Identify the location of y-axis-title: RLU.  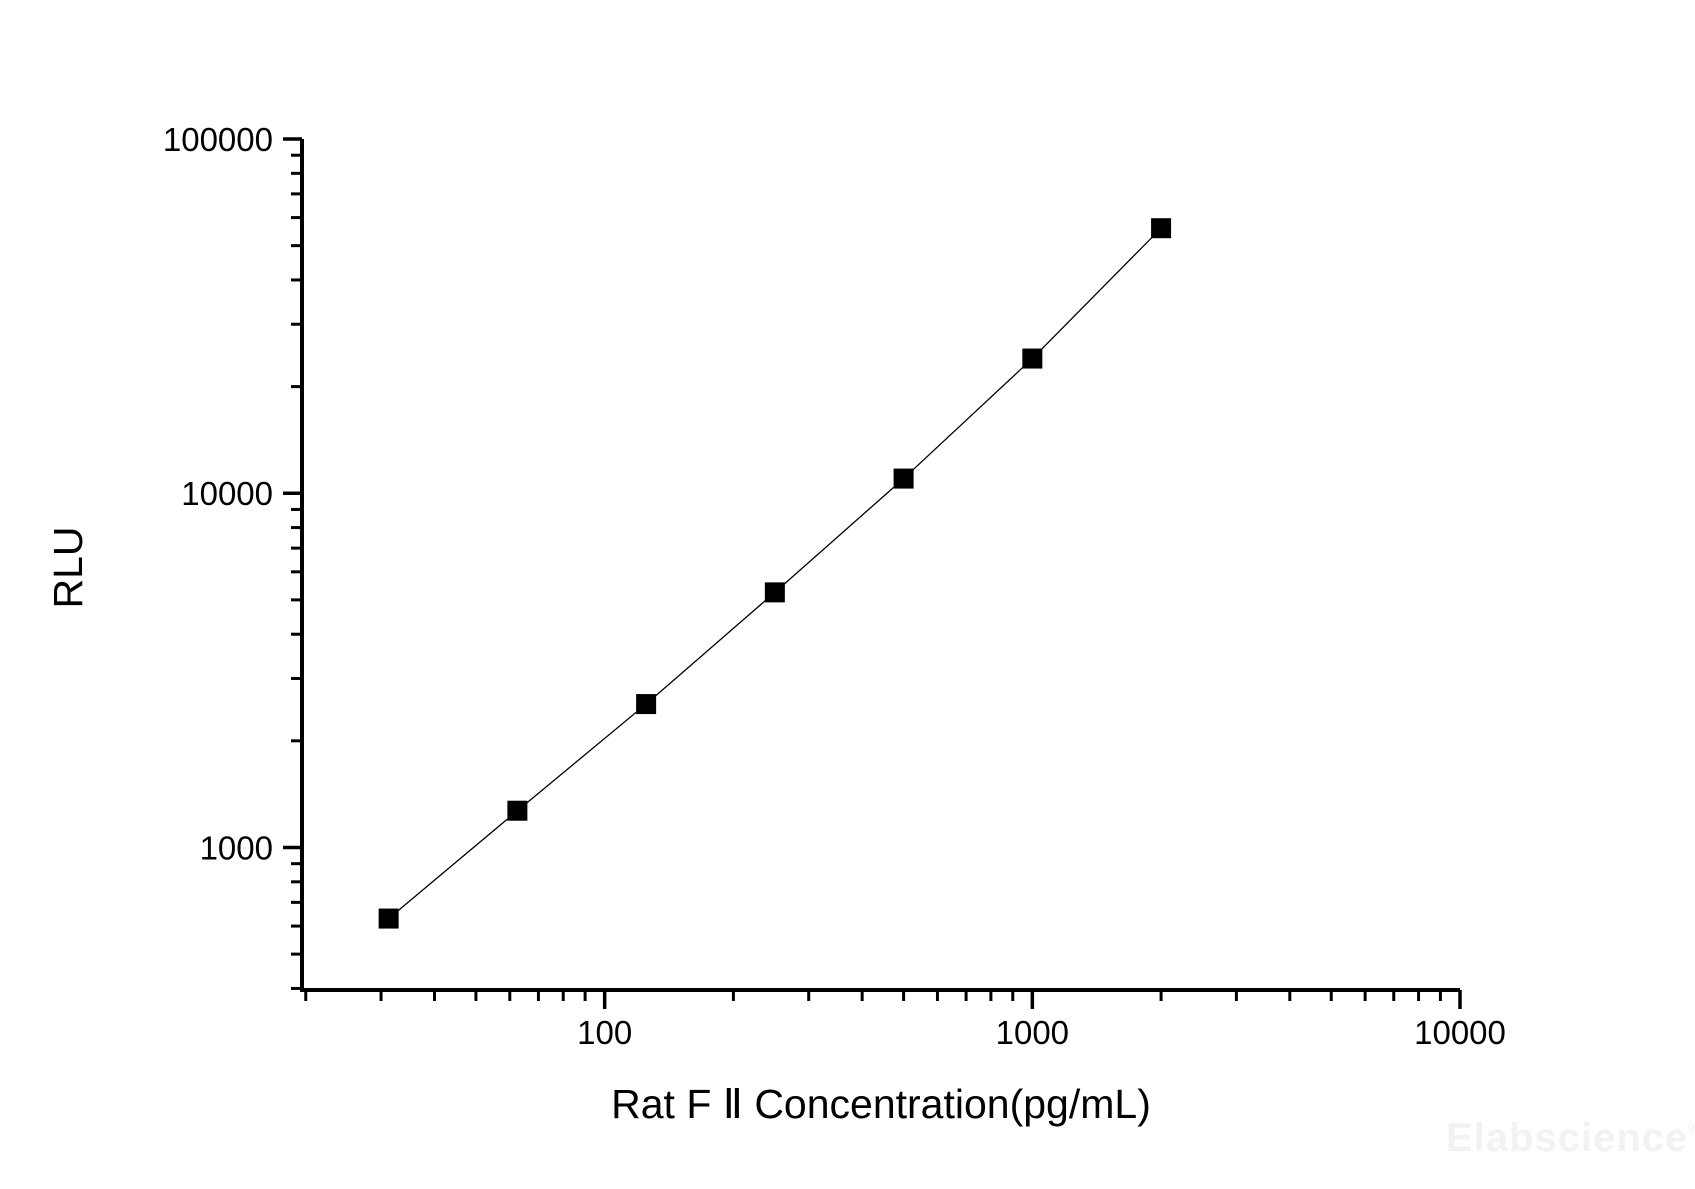
(68, 567).